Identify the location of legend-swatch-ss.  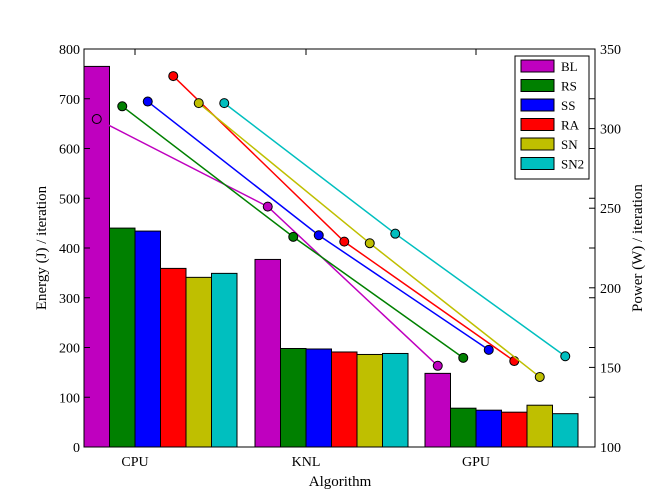
(537, 105).